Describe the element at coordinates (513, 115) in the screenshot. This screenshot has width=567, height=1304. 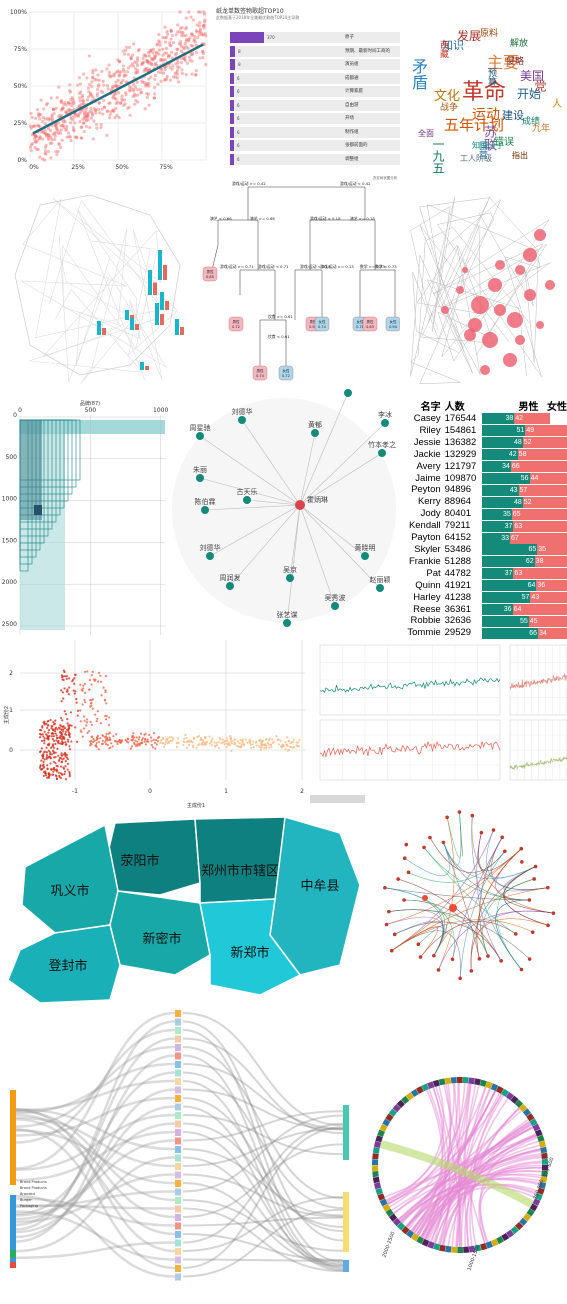
I see `cloud-word: 建设` at that location.